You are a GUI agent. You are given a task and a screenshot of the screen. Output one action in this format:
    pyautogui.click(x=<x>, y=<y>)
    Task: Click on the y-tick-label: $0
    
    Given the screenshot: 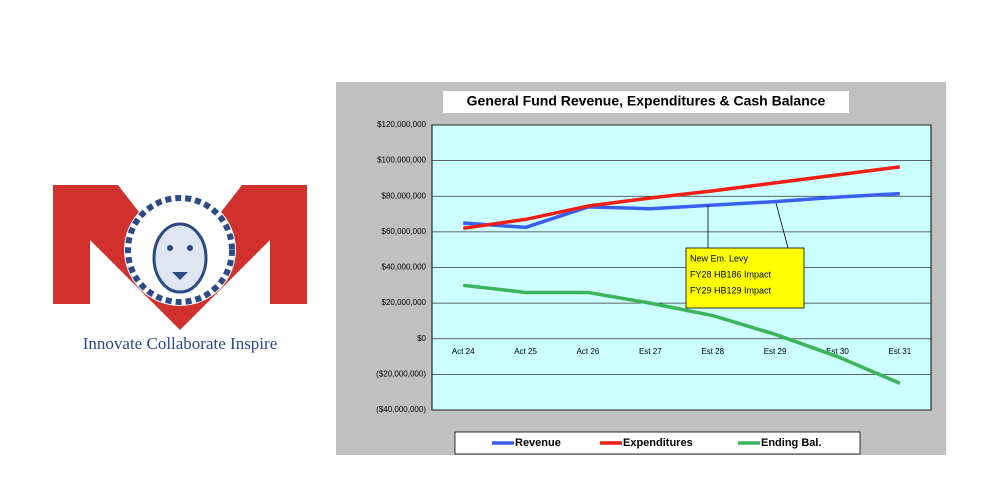 What is the action you would take?
    pyautogui.click(x=421, y=338)
    